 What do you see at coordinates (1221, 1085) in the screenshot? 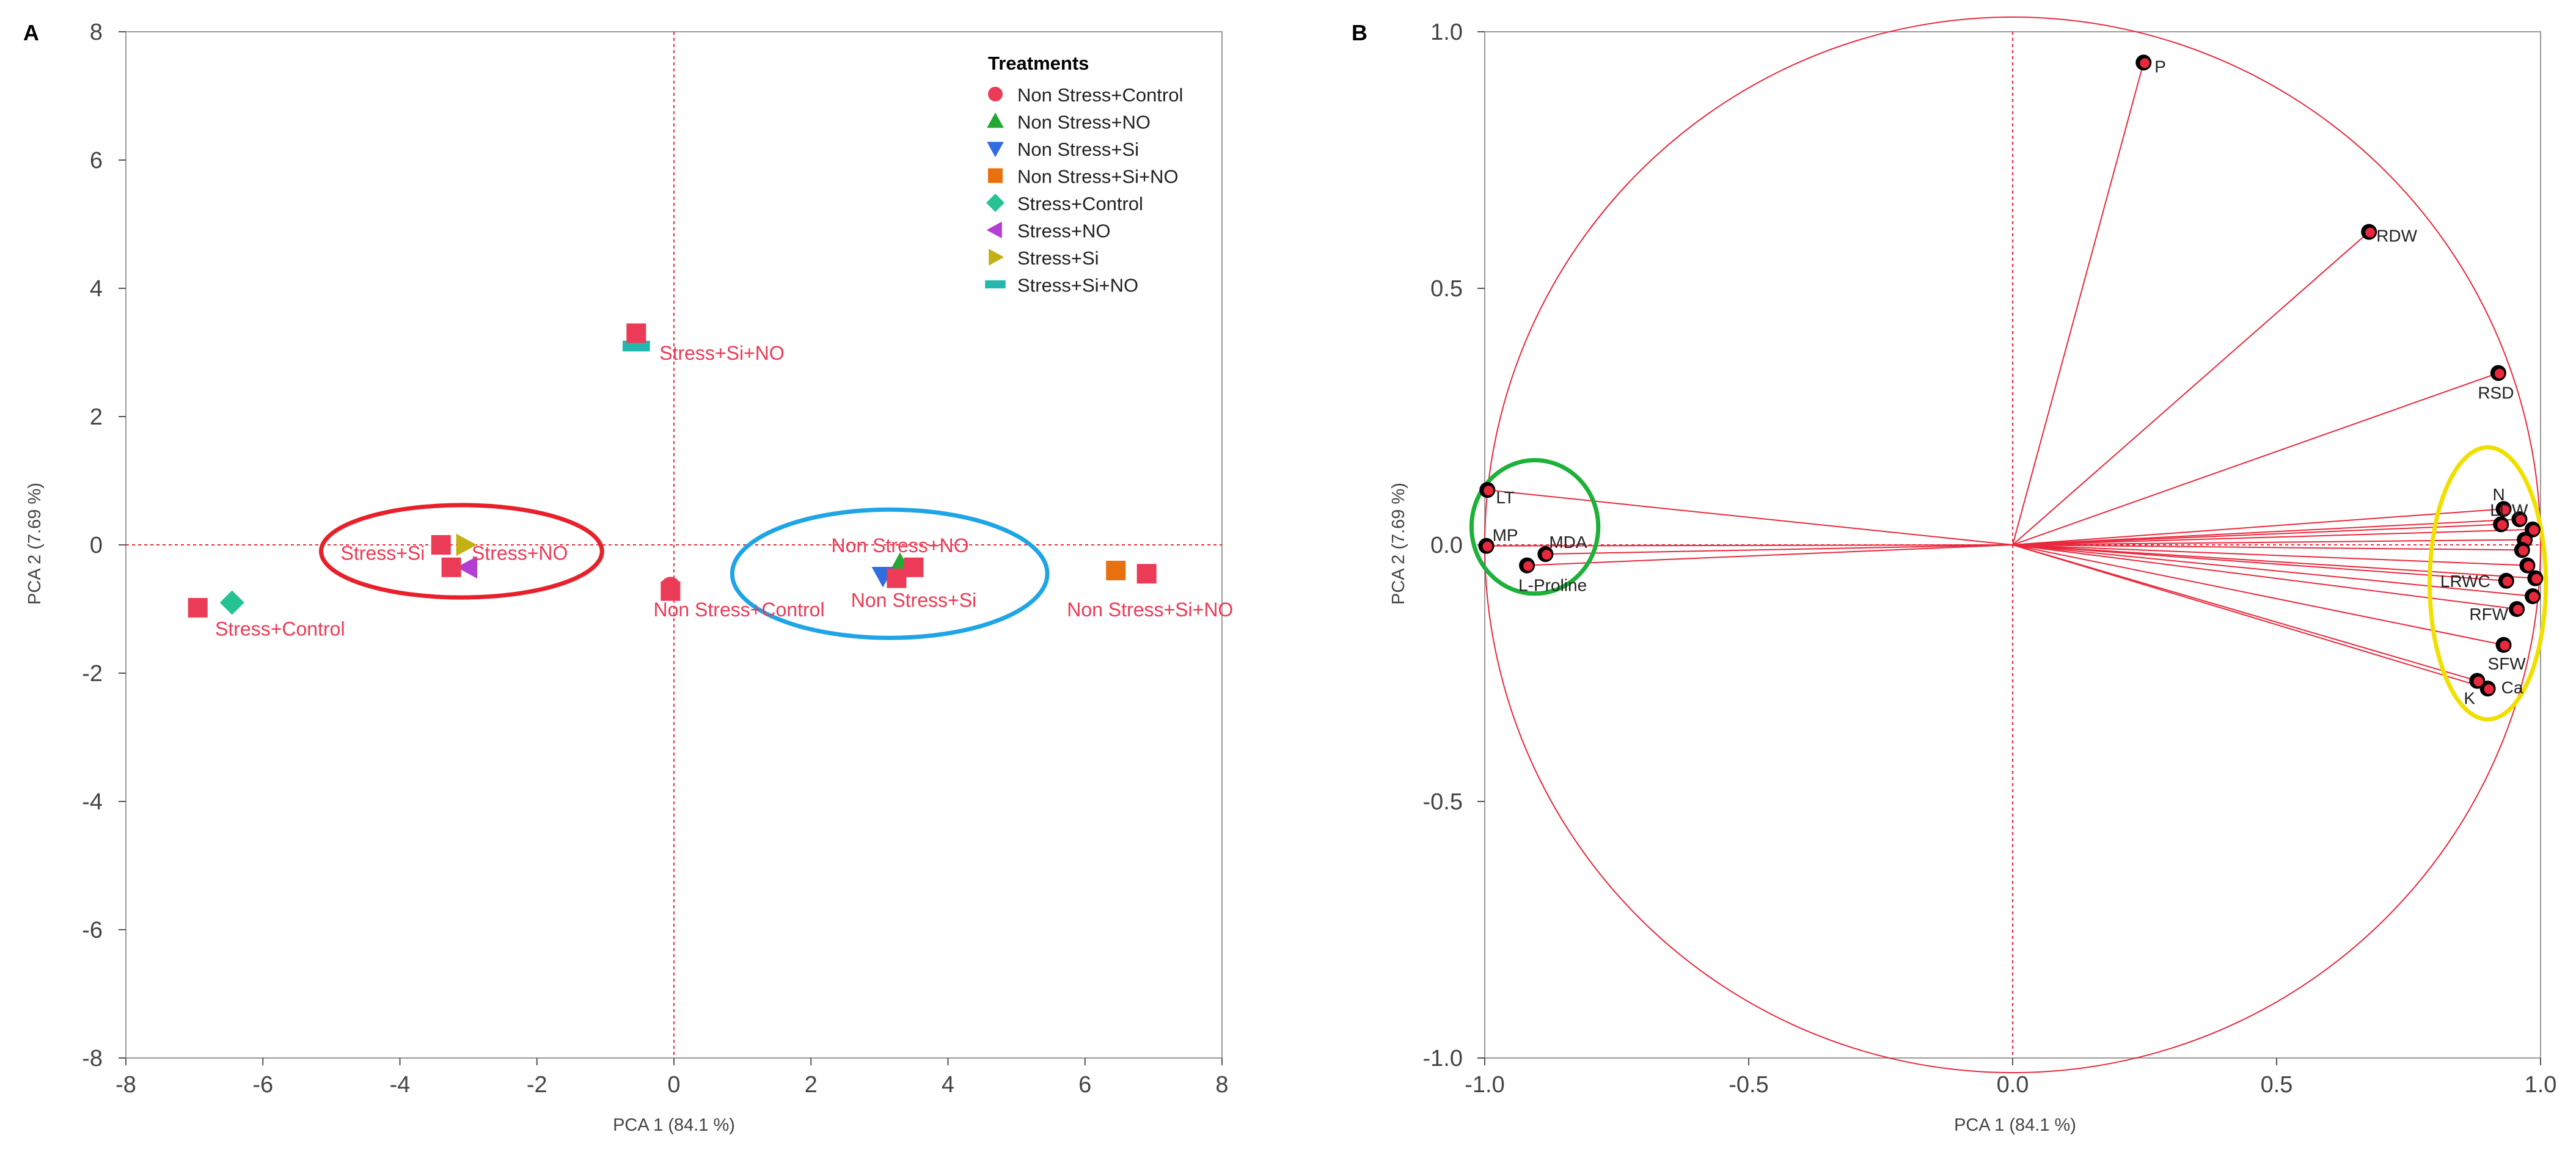
I see `x-tick-label: 8` at bounding box center [1221, 1085].